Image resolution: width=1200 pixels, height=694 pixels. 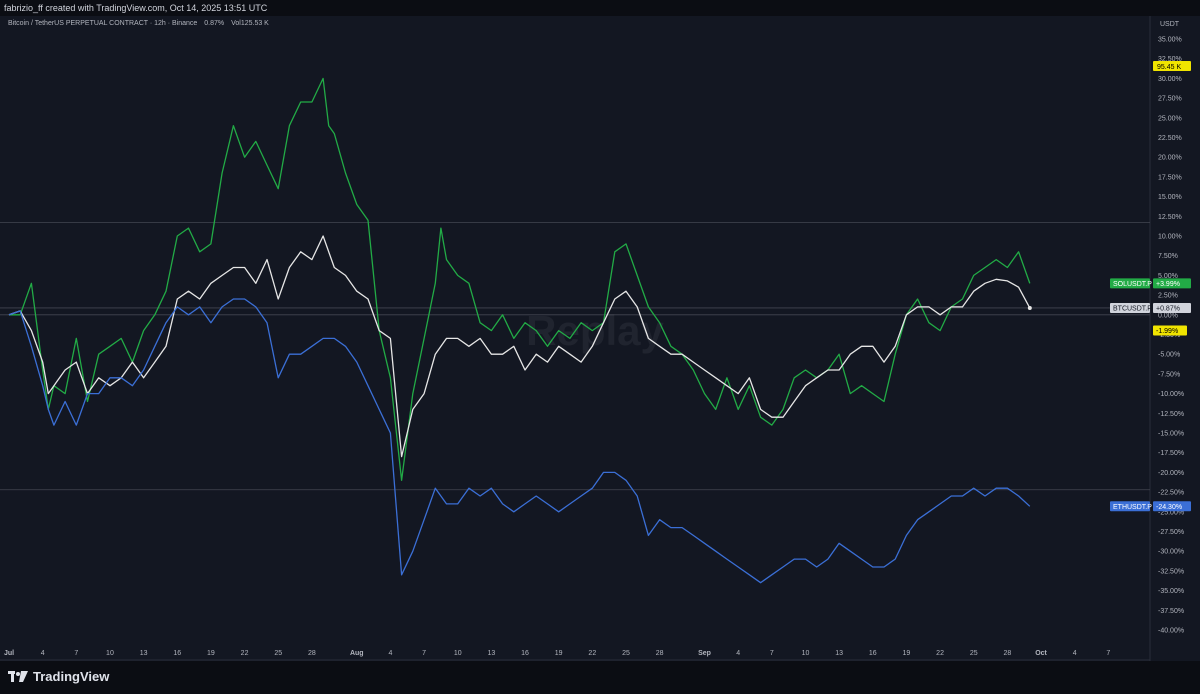 What do you see at coordinates (250, 23) in the screenshot?
I see `symbol-volume: Vol125.53 K` at bounding box center [250, 23].